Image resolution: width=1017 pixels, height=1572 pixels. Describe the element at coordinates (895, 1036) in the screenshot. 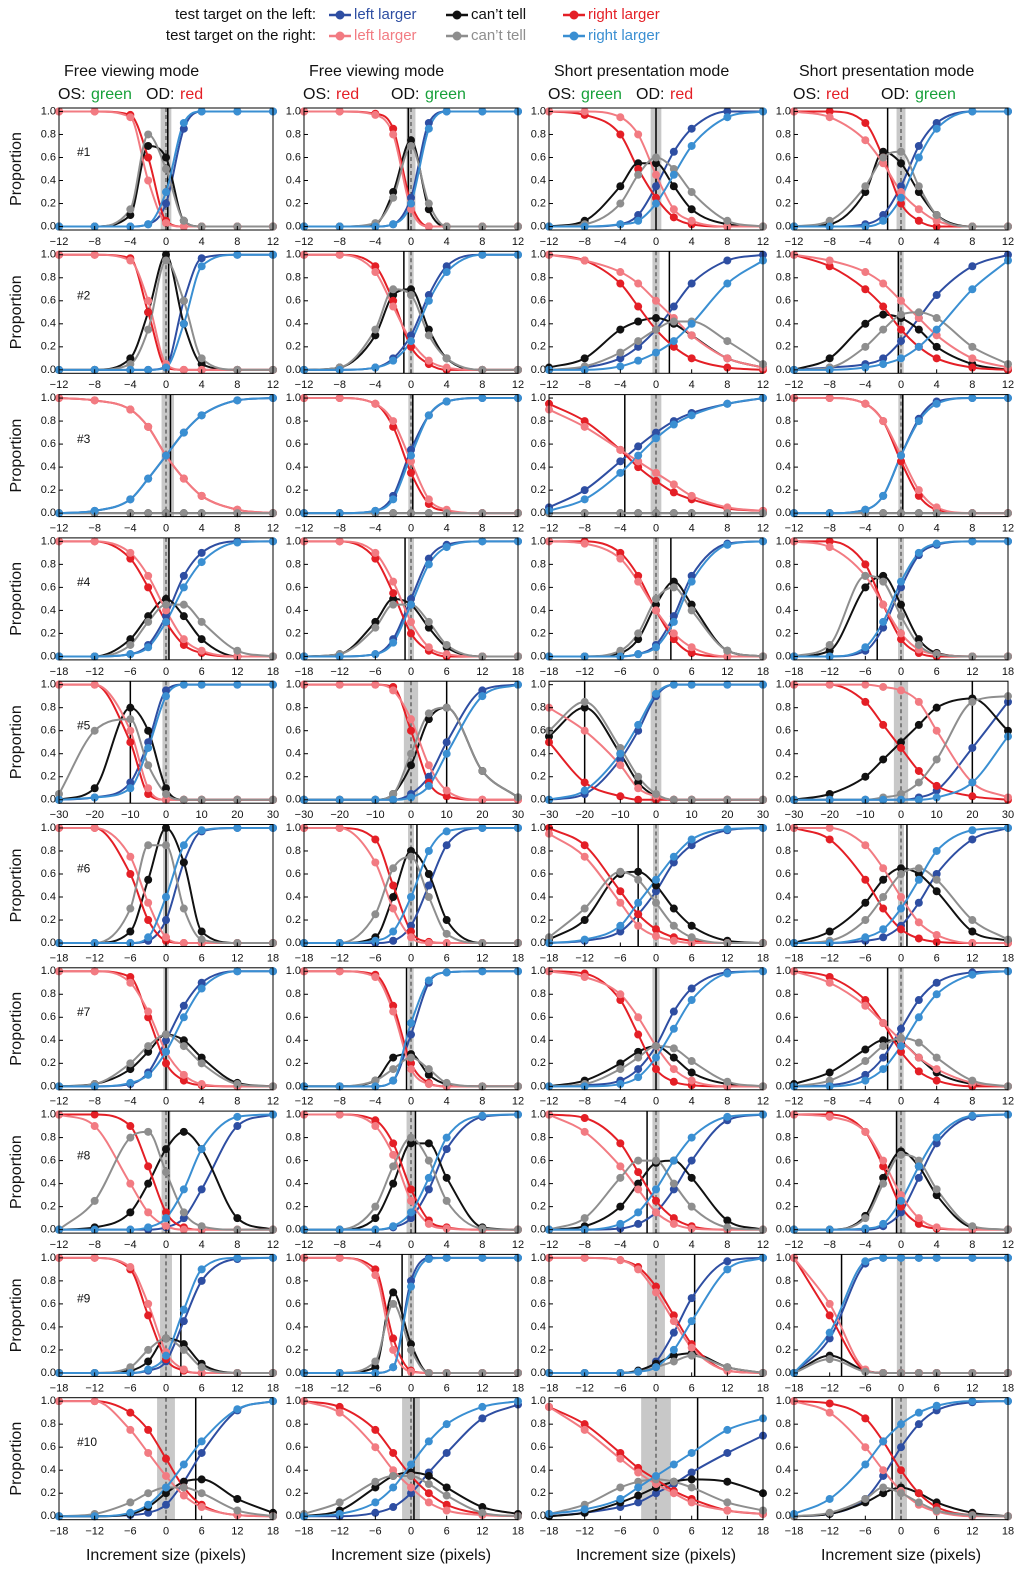

I see `panel: 0.00.20.40.60.81.0−12 −8 −4 0 4 8 12` at that location.